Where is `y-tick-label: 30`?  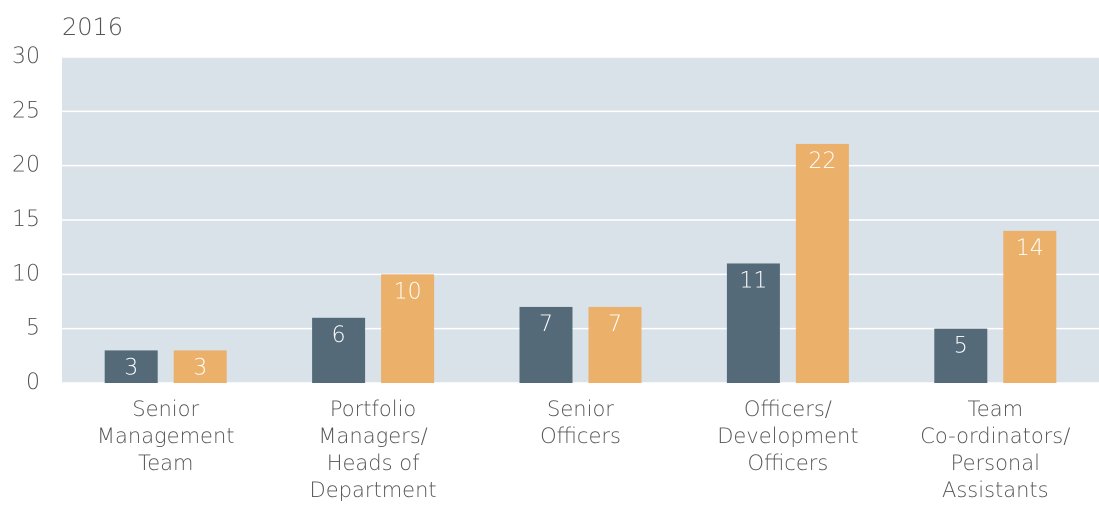 y-tick-label: 30 is located at coordinates (26, 56).